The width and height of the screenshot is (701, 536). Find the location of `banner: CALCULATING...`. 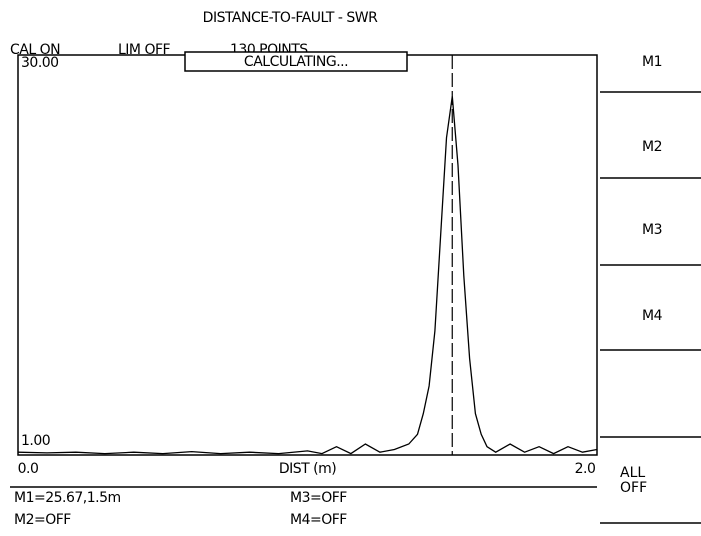

banner: CALCULATING... is located at coordinates (296, 62).